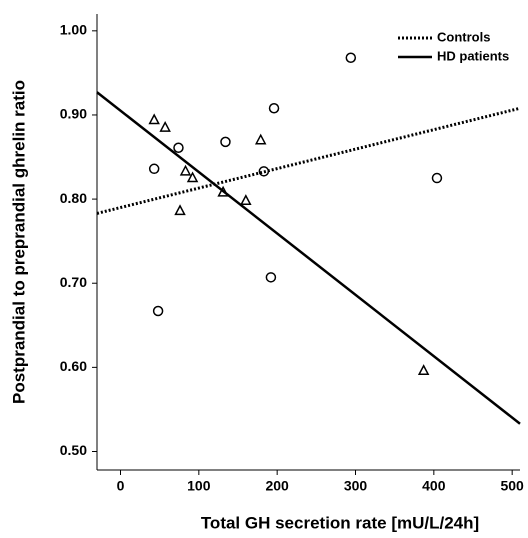  What do you see at coordinates (473, 55) in the screenshot?
I see `legend-label: HD patients` at bounding box center [473, 55].